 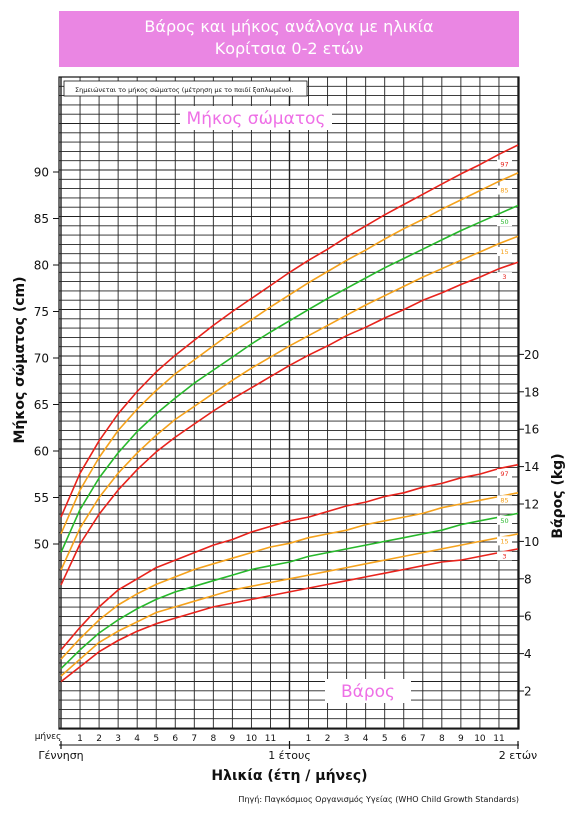 I want to click on x-landmark-label: Γέννηση, so click(x=60, y=755).